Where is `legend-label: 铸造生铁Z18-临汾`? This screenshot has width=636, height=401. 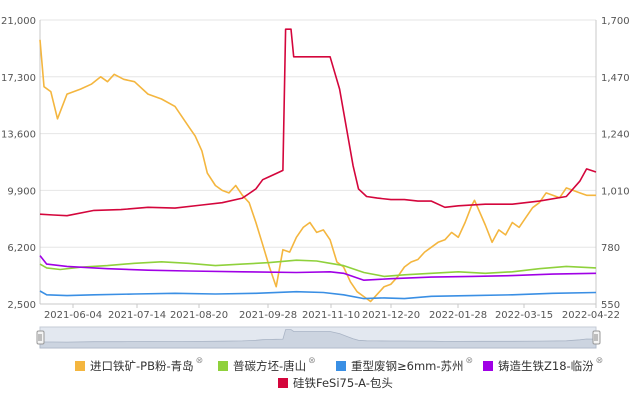 legend-label: 铸造生铁Z18-临汾 is located at coordinates (546, 366).